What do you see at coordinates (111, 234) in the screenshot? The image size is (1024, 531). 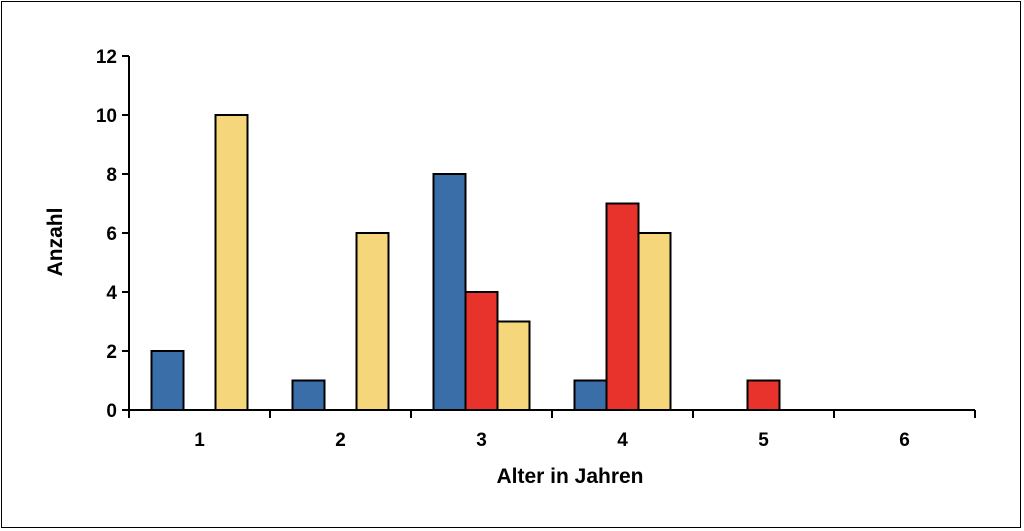 I see `y-tick-label-6: 6` at bounding box center [111, 234].